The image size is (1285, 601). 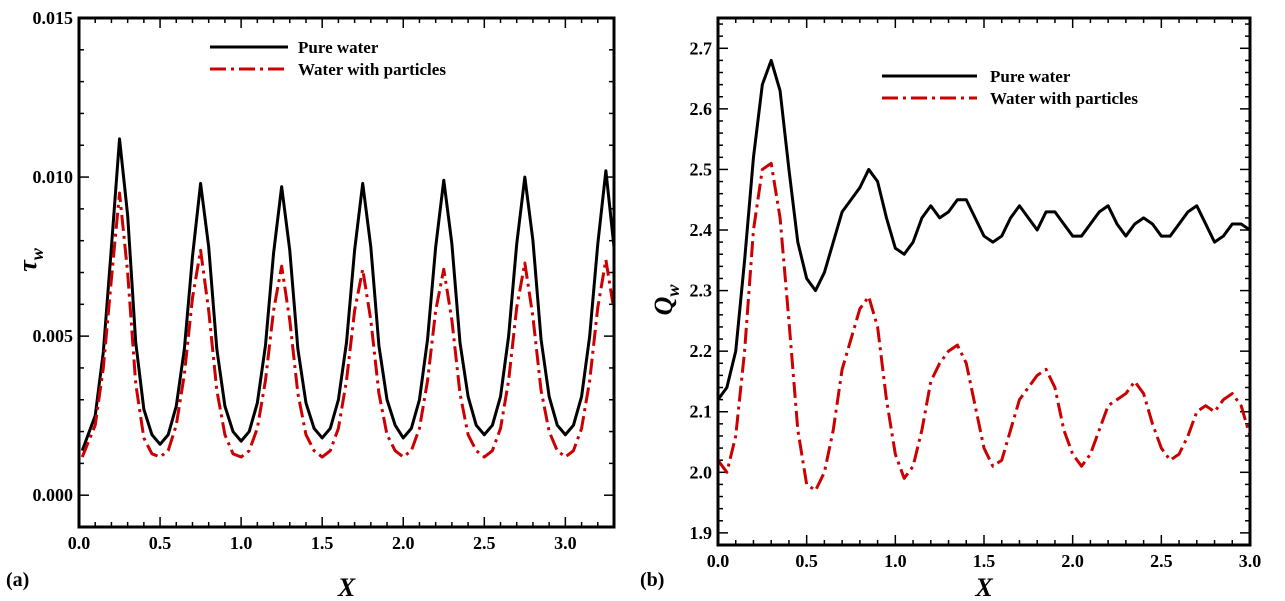 I want to click on y-axis-title: Qw, so click(x=666, y=300).